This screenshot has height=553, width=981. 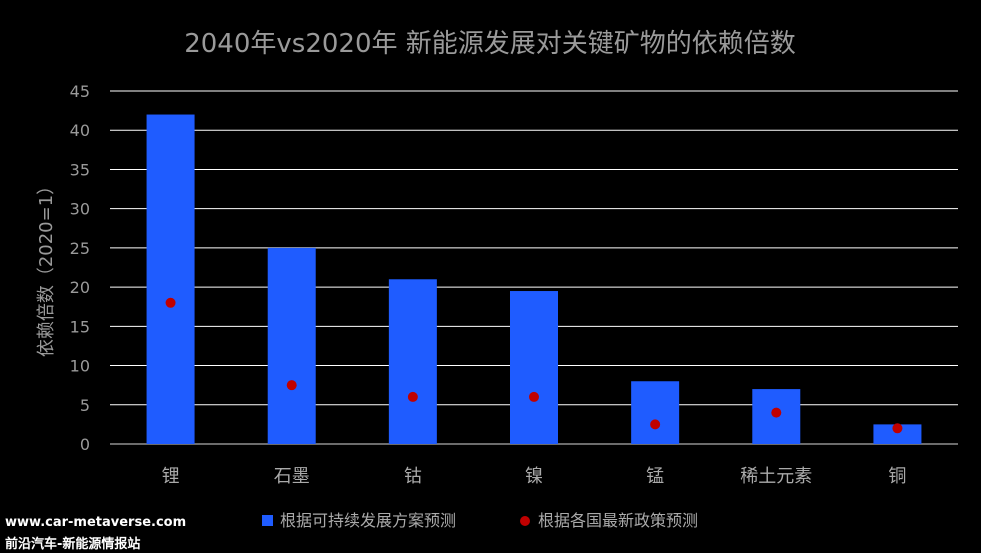 What do you see at coordinates (80, 169) in the screenshot?
I see `y-tick-label: 35` at bounding box center [80, 169].